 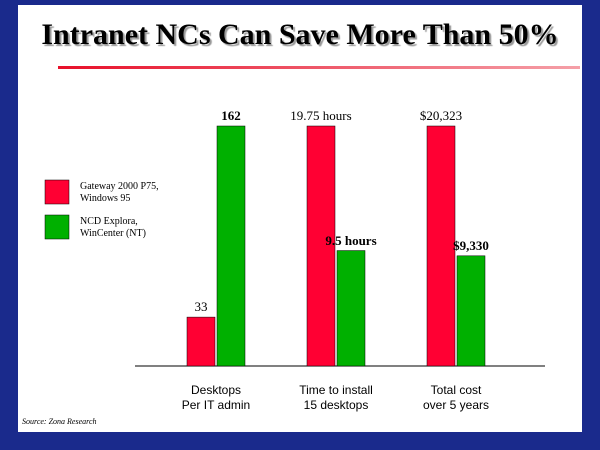 I want to click on value-label: 9.5 hours, so click(x=351, y=240).